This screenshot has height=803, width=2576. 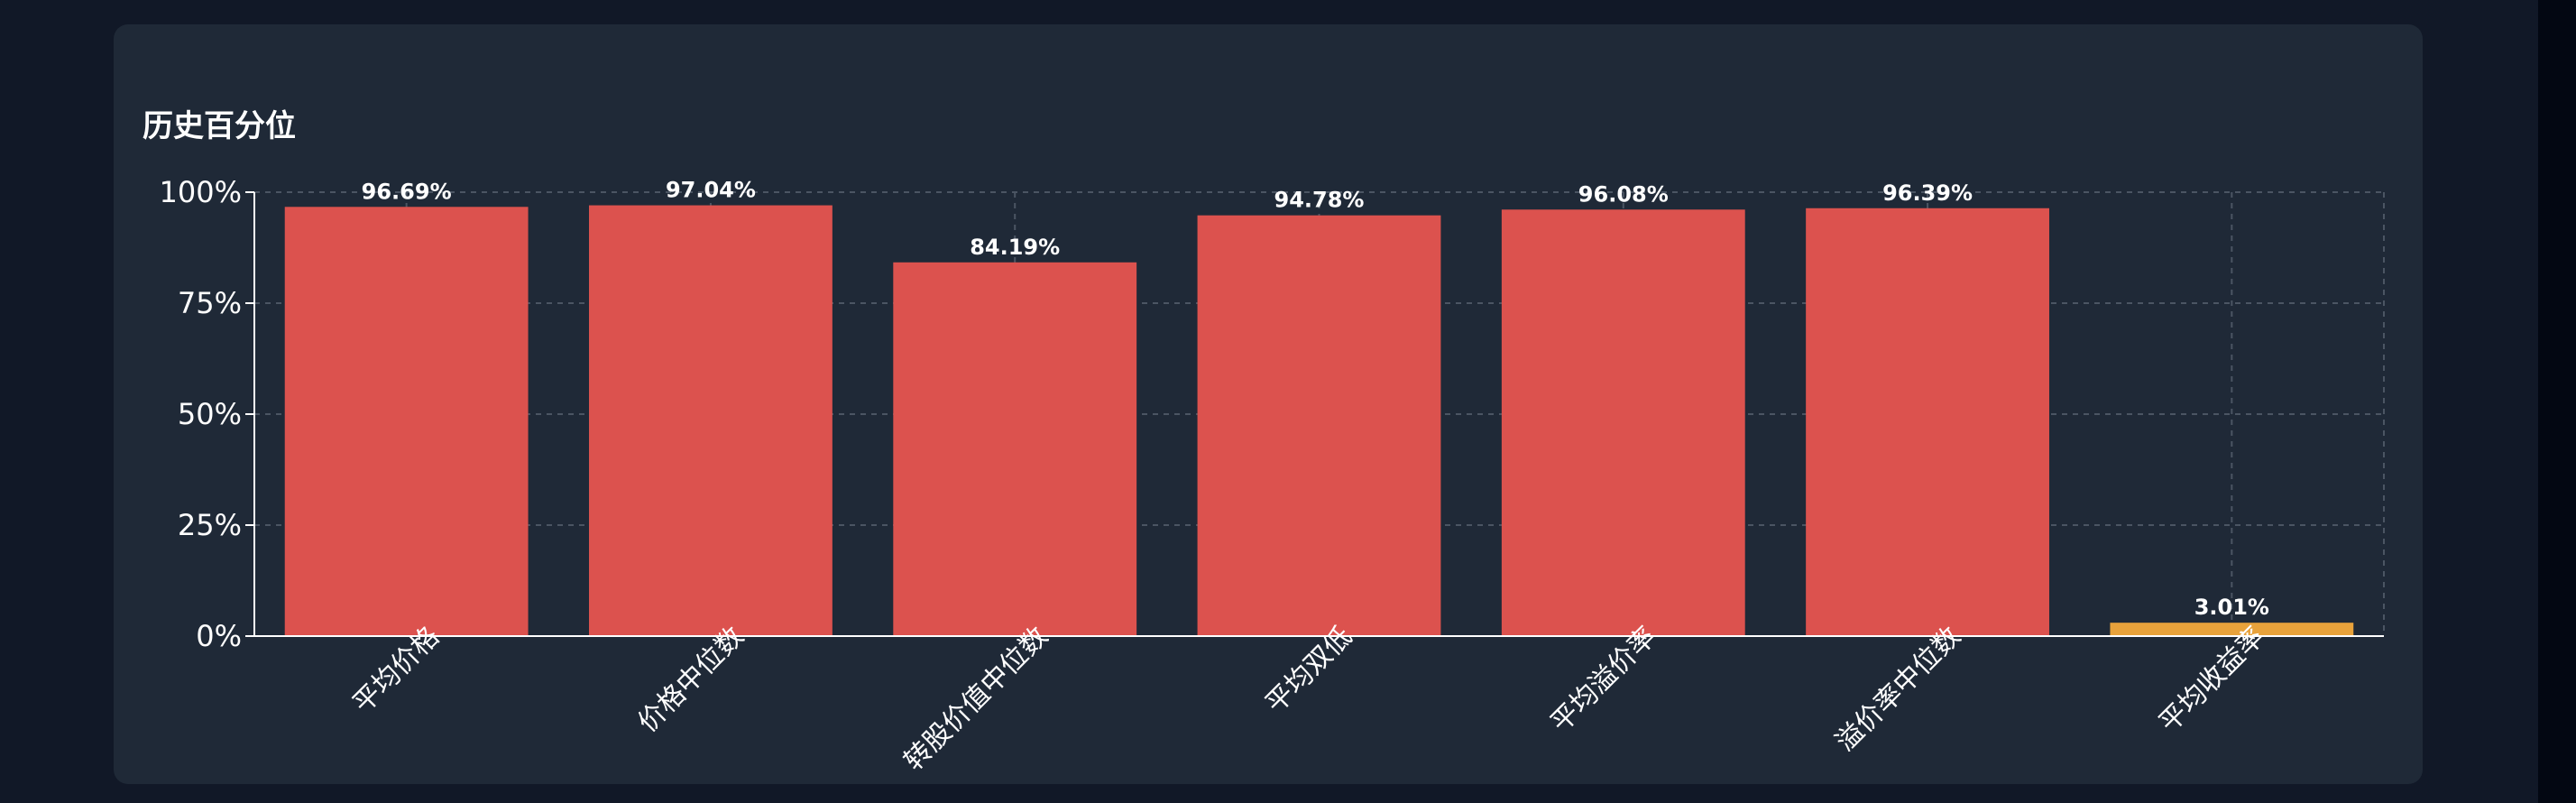 I want to click on x-tick-label: 平均溢价率, so click(x=1604, y=680).